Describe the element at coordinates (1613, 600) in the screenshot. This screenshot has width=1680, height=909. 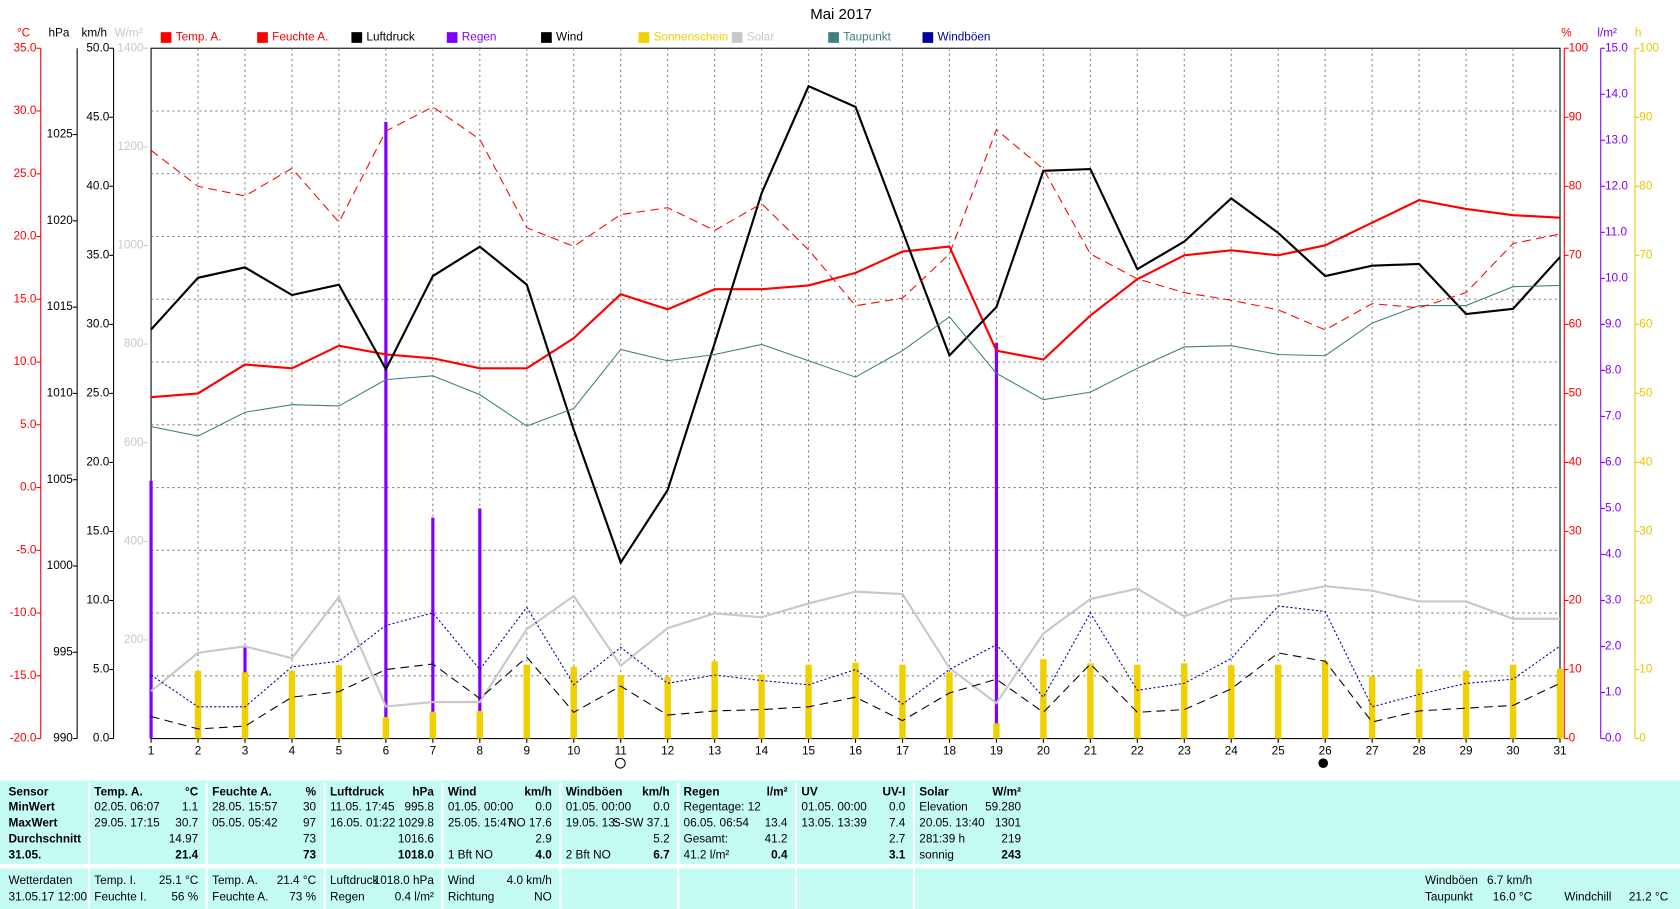
I see `y-tick-label: 3.0` at that location.